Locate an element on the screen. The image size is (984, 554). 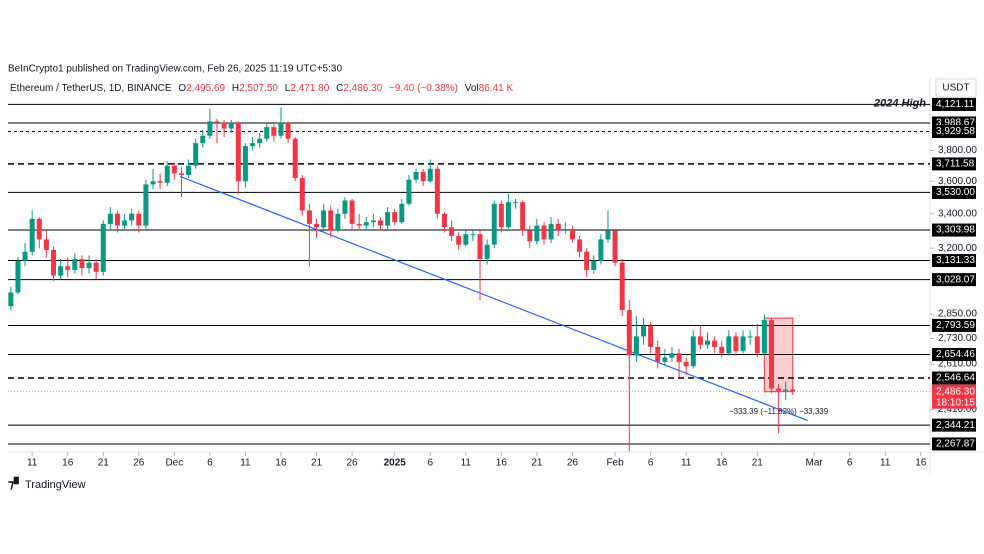
last-price: 2,486.30 is located at coordinates (955, 391).